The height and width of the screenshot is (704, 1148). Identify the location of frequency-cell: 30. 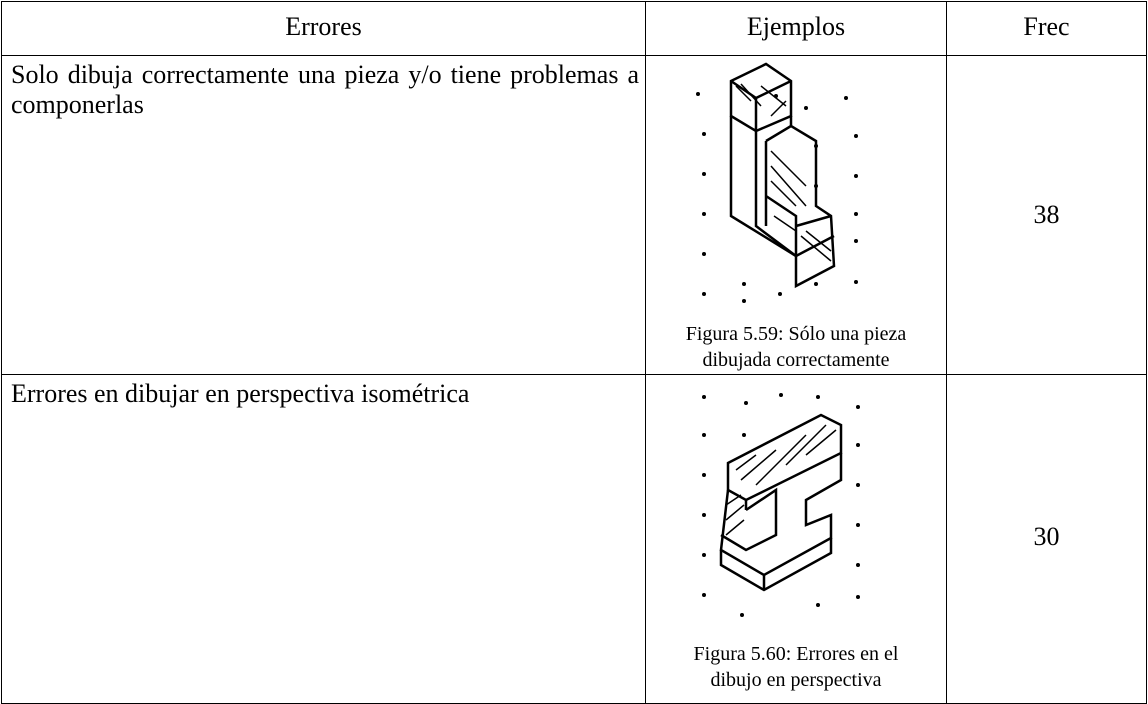
(1046, 539).